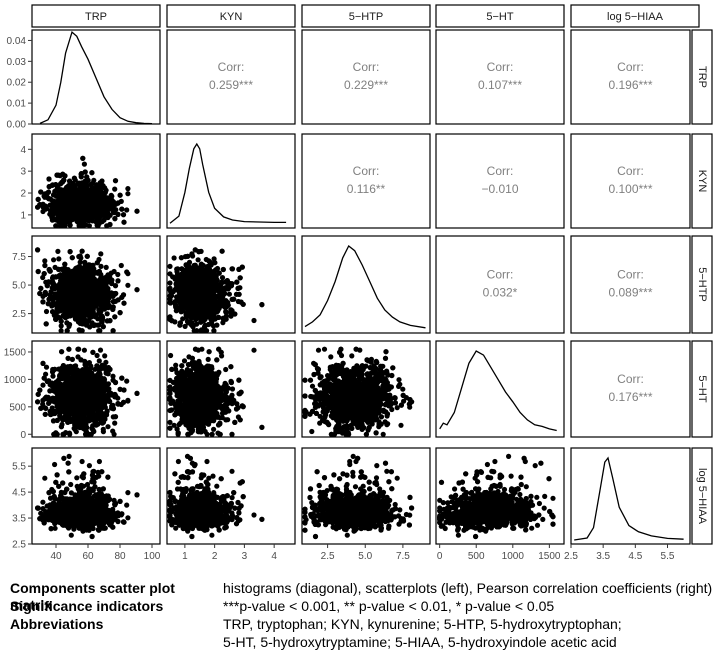  What do you see at coordinates (96, 77) in the screenshot?
I see `density-curve` at bounding box center [96, 77].